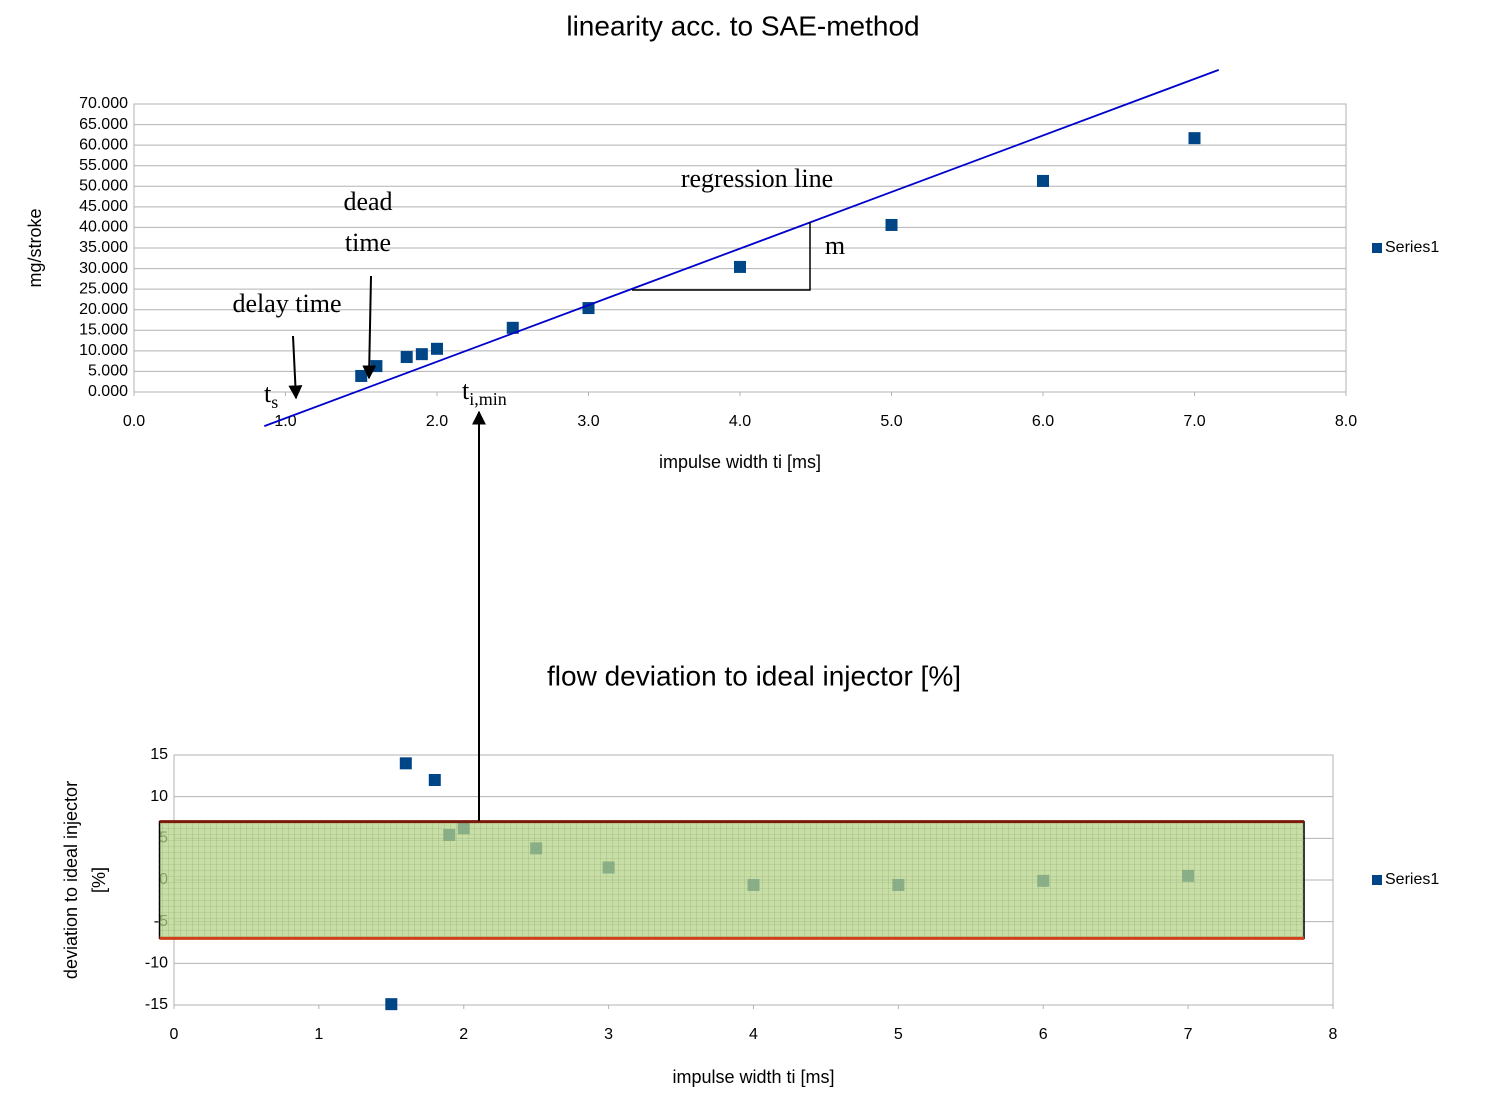 This screenshot has height=1097, width=1488. What do you see at coordinates (732, 880) in the screenshot?
I see `tolerance-hatch` at bounding box center [732, 880].